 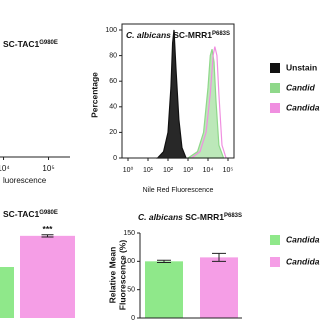 I want to click on y-tick-label: 80, so click(x=113, y=55).